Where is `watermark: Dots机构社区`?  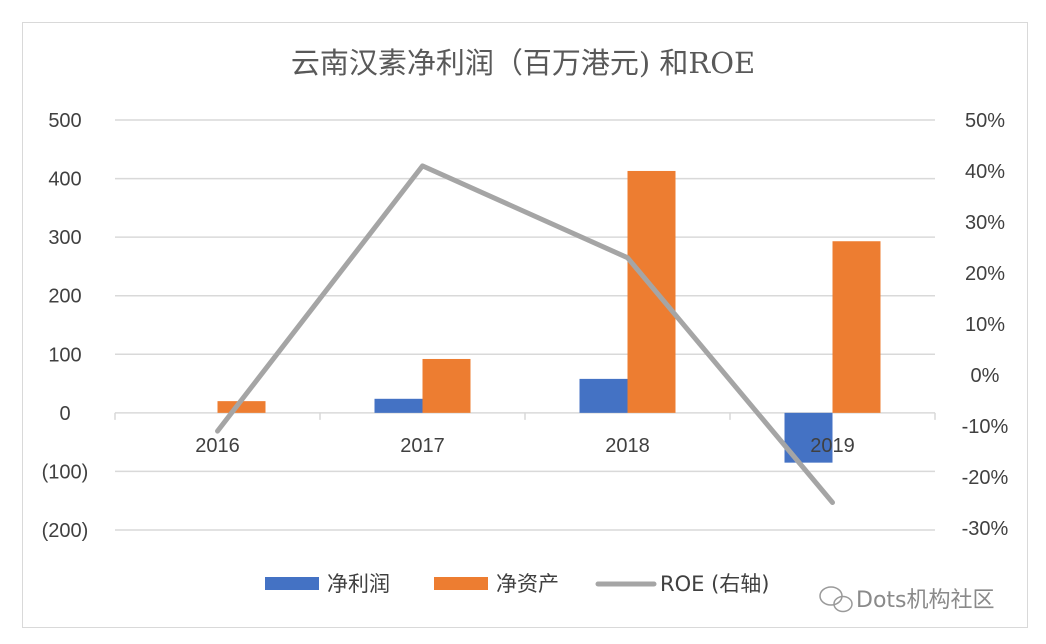 watermark: Dots机构社区 is located at coordinates (907, 599).